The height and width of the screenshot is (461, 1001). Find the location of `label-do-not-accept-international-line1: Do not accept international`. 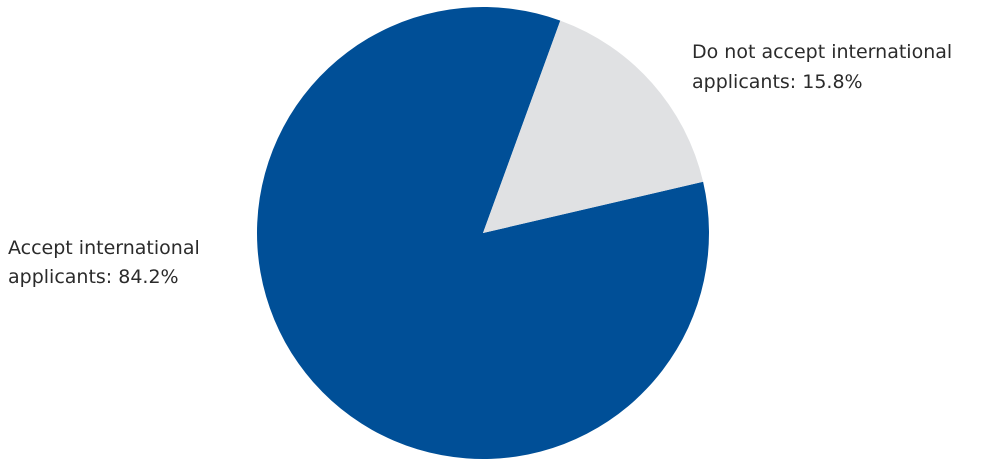

label-do-not-accept-international-line1: Do not accept international is located at coordinates (822, 52).